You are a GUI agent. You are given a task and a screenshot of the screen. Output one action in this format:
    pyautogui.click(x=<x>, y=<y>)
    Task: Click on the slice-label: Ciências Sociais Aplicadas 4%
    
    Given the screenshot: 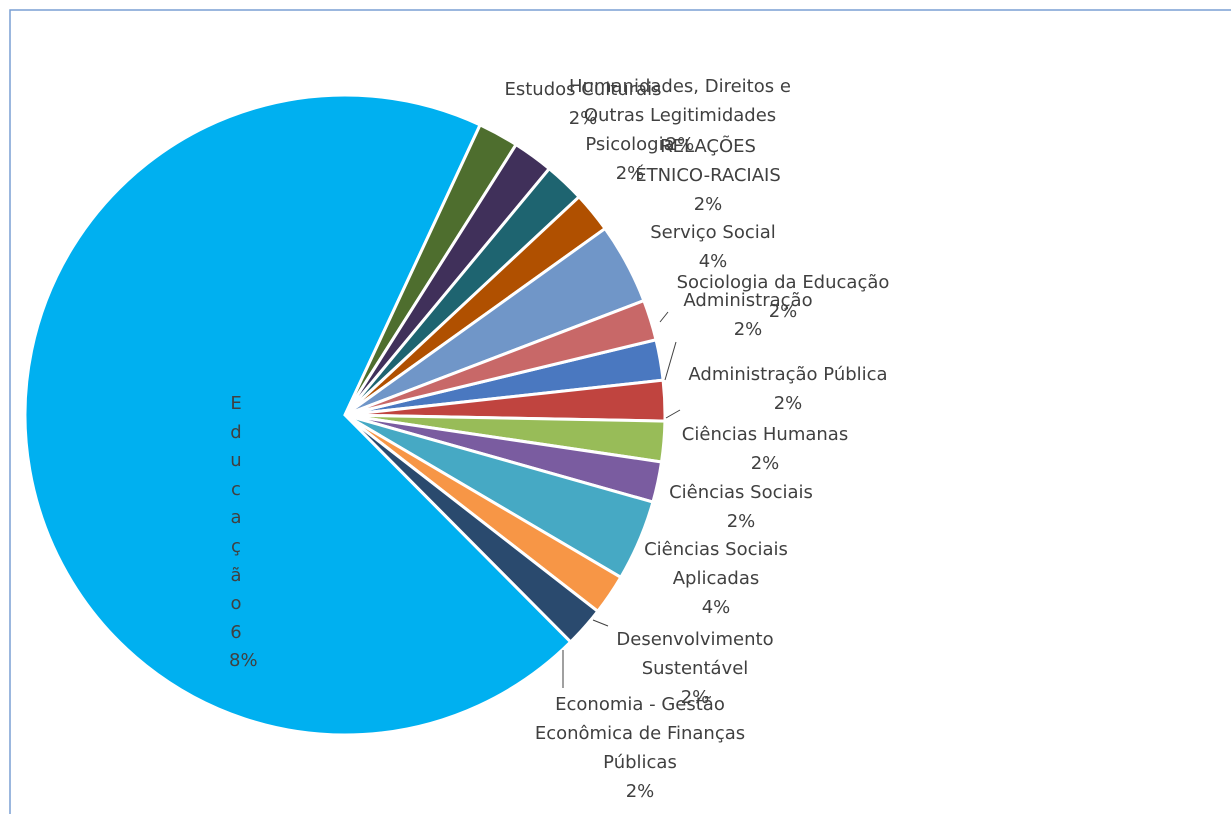 What is the action you would take?
    pyautogui.click(x=716, y=578)
    